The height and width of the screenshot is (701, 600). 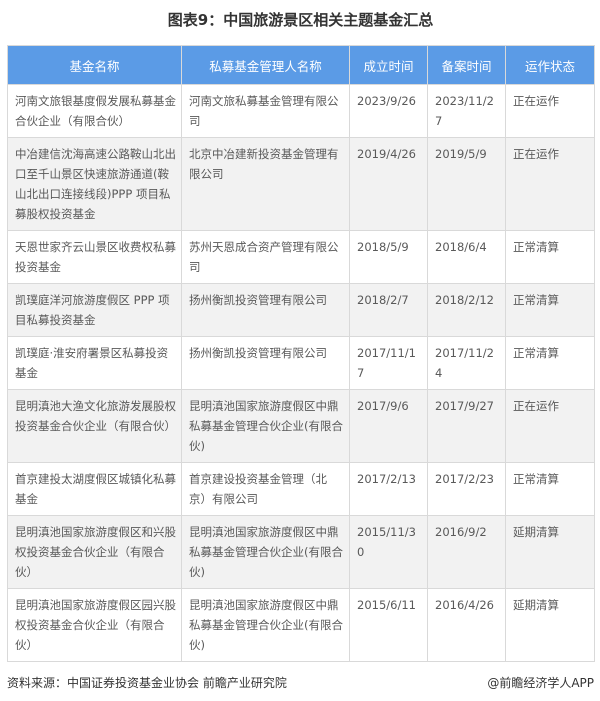 What do you see at coordinates (94, 65) in the screenshot?
I see `column-header: 基金名称` at bounding box center [94, 65].